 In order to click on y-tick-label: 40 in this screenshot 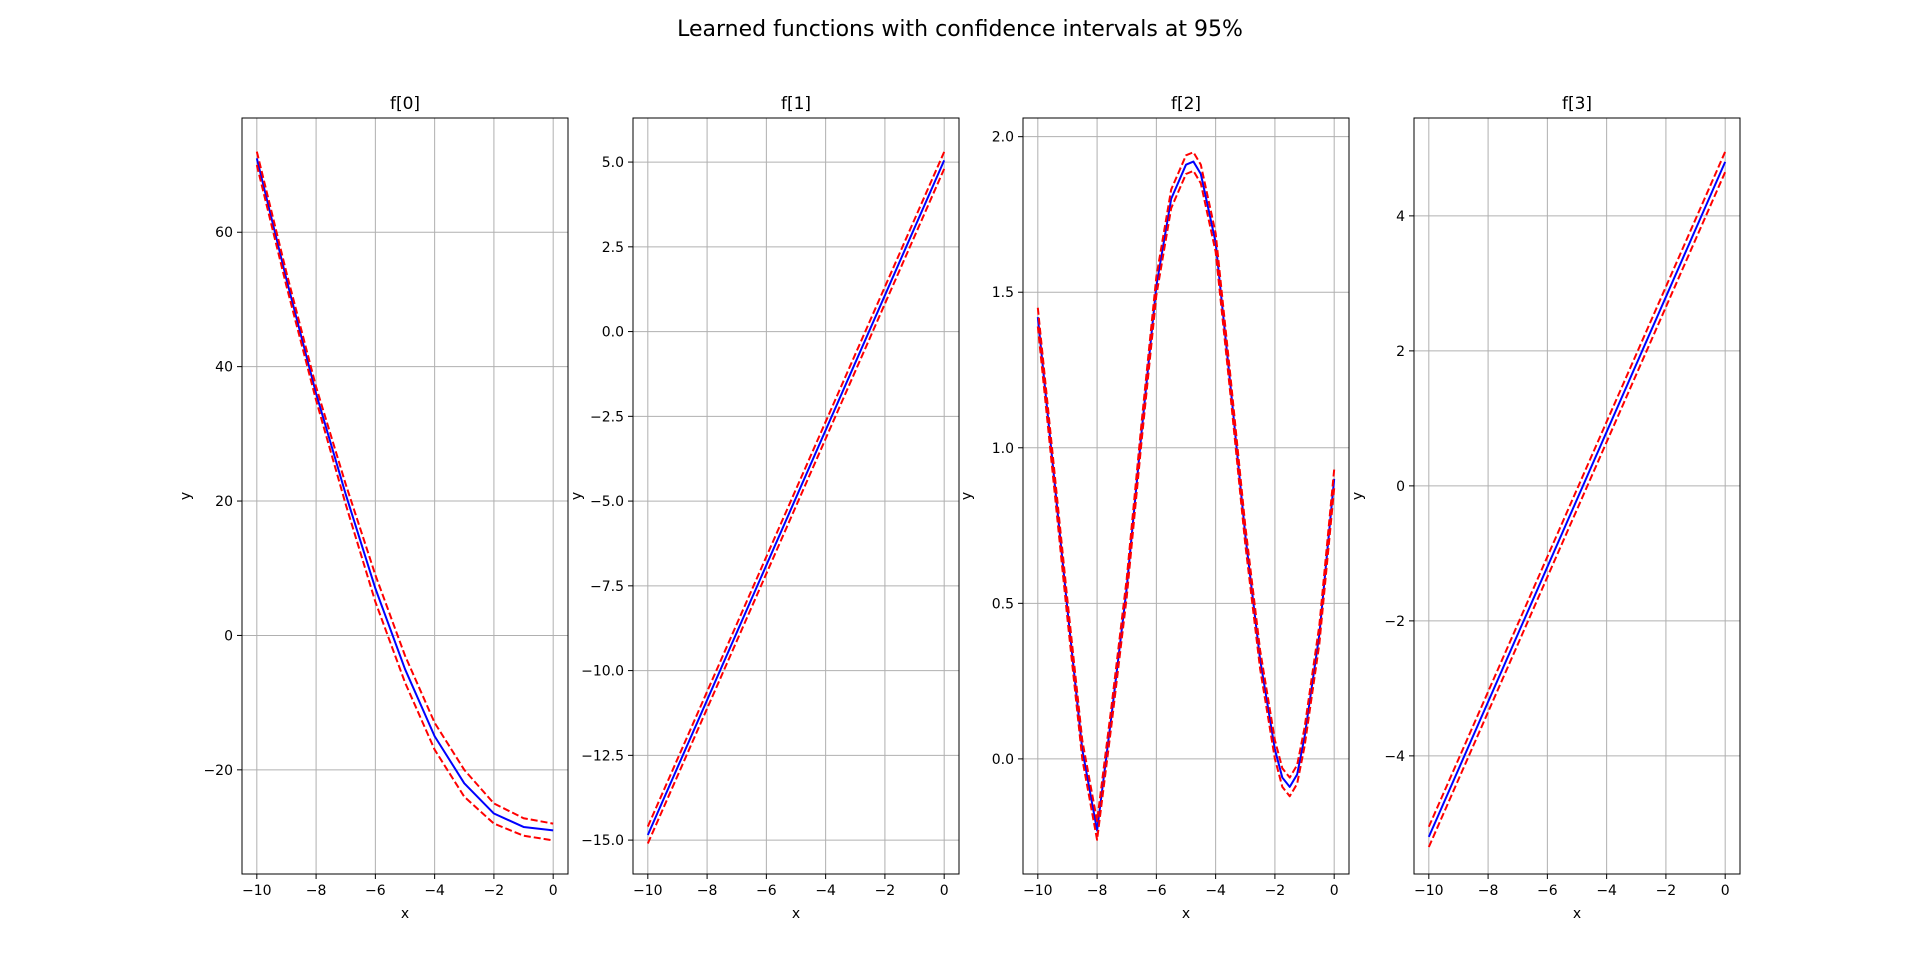, I will do `click(224, 368)`.